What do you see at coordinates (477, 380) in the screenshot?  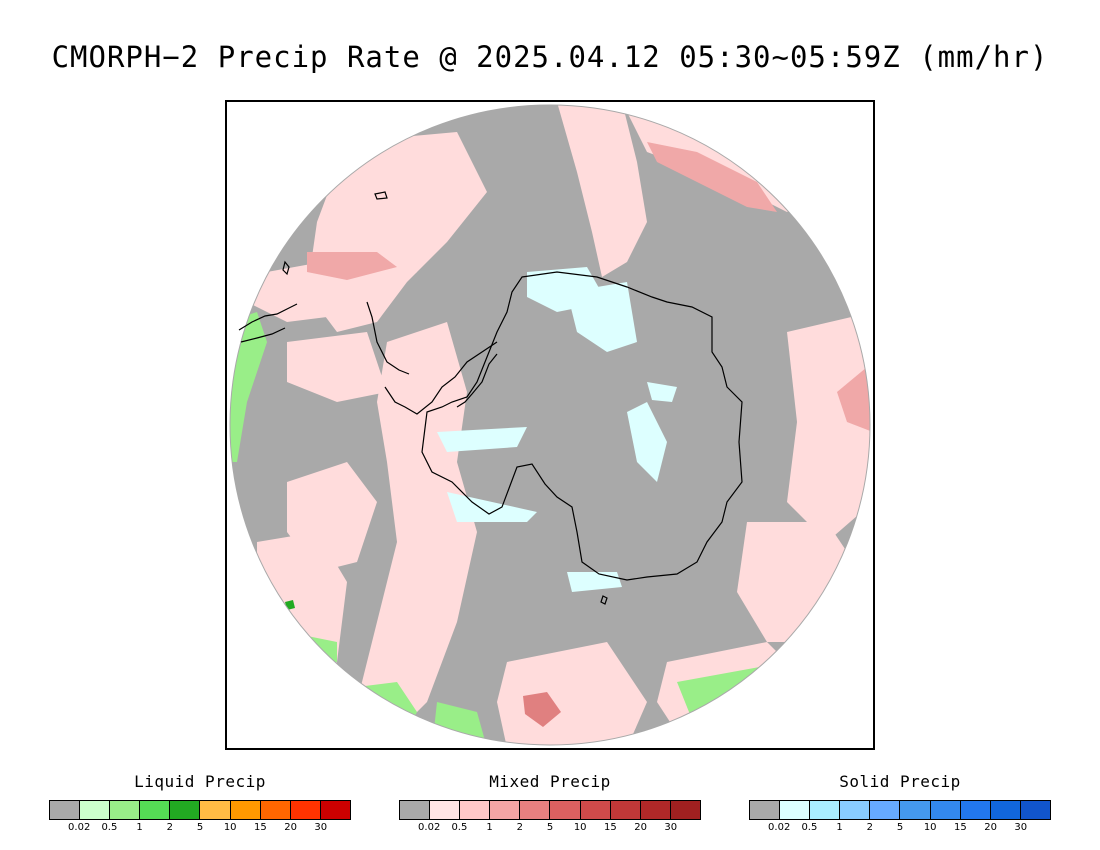 I see `weddell-sea-coast` at bounding box center [477, 380].